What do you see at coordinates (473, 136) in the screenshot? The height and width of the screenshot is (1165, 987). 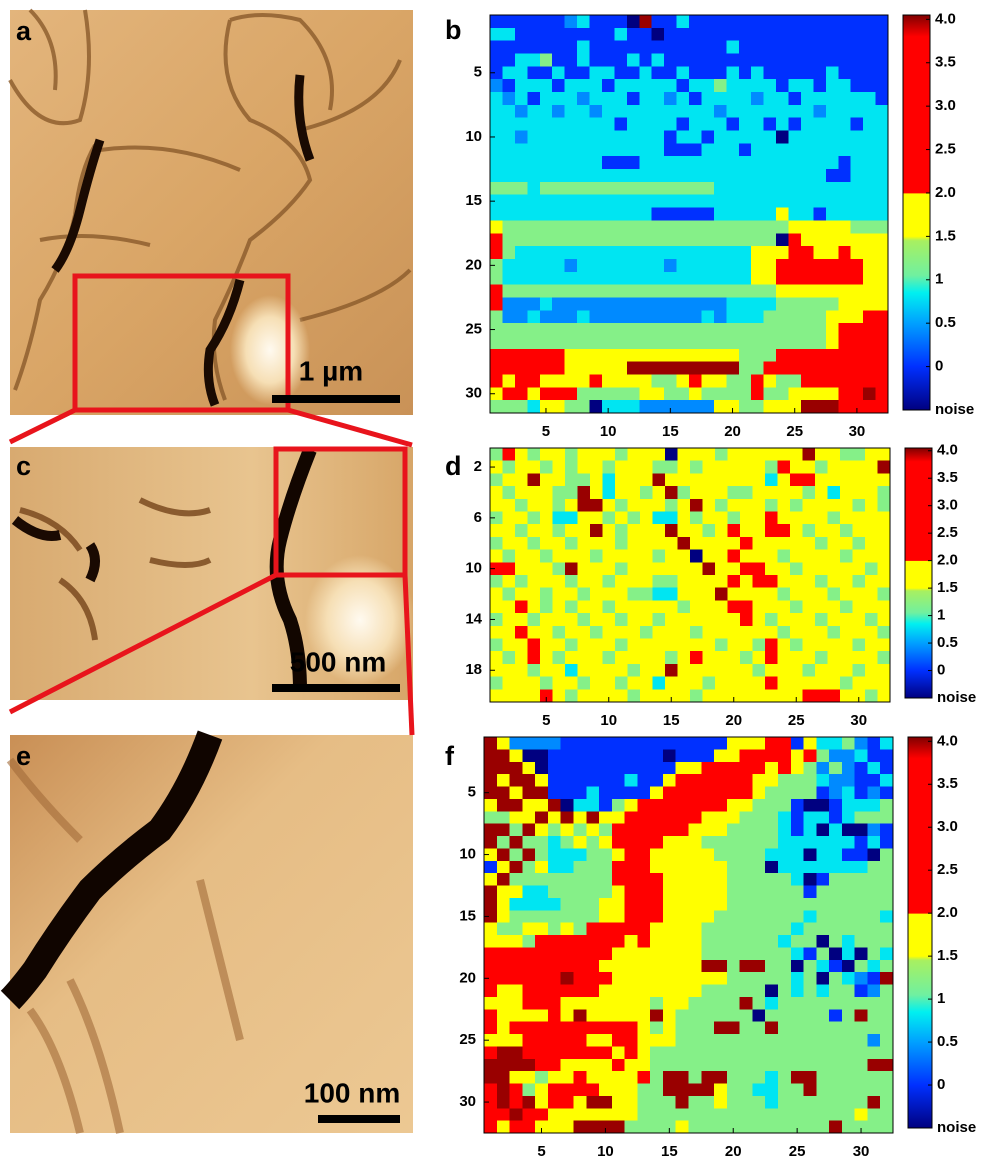 I see `y-tick-label: 10` at bounding box center [473, 136].